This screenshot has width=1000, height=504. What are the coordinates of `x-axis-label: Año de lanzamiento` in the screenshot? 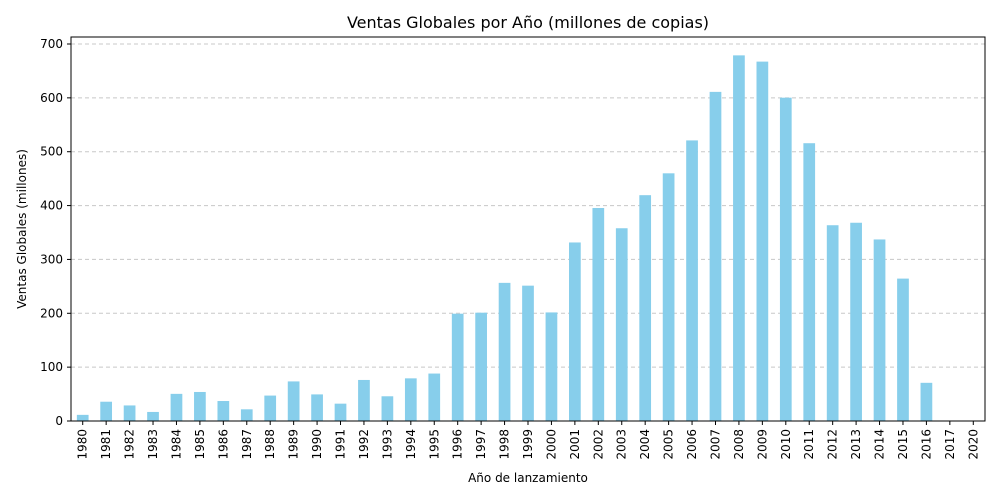 It's located at (528, 478).